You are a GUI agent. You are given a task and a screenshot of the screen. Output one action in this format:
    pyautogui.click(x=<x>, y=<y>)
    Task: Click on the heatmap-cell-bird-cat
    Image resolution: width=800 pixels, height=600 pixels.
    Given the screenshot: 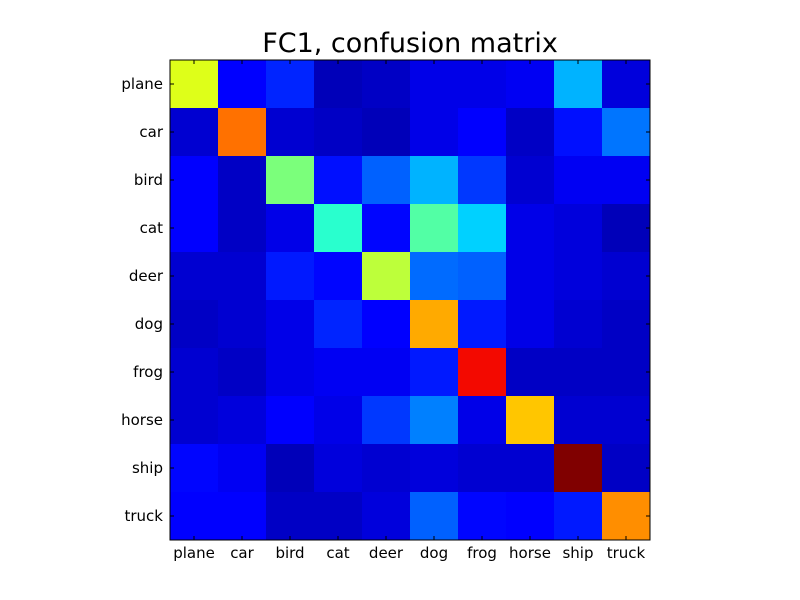 What is the action you would take?
    pyautogui.click(x=338, y=180)
    